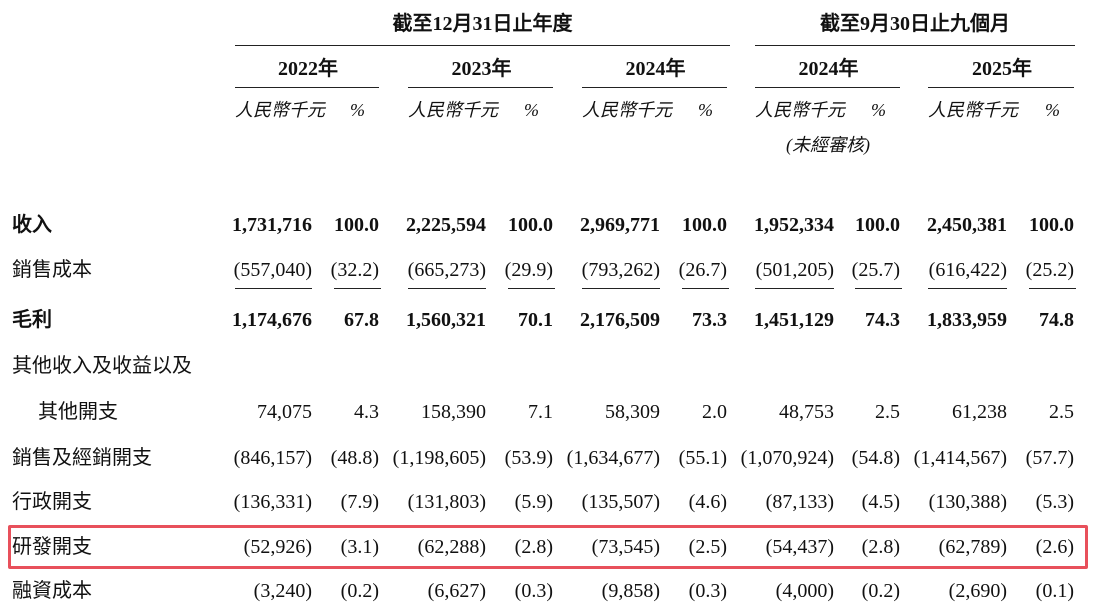  I want to click on amount-cell: 2,176,509, so click(620, 320).